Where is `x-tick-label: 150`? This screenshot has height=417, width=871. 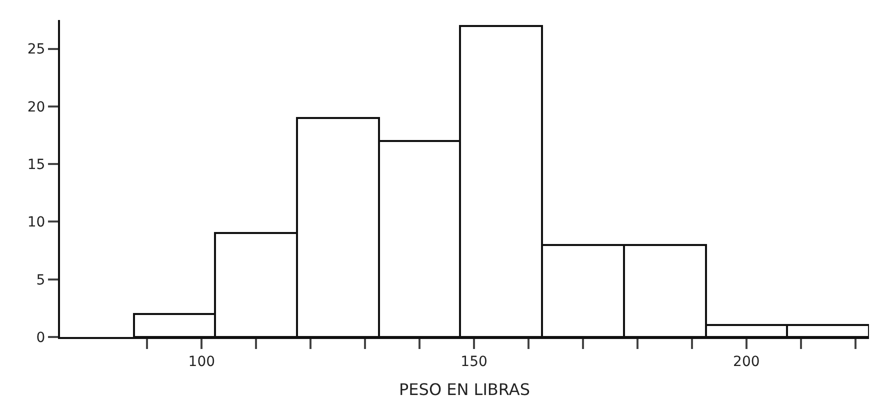 x-tick-label: 150 is located at coordinates (474, 362).